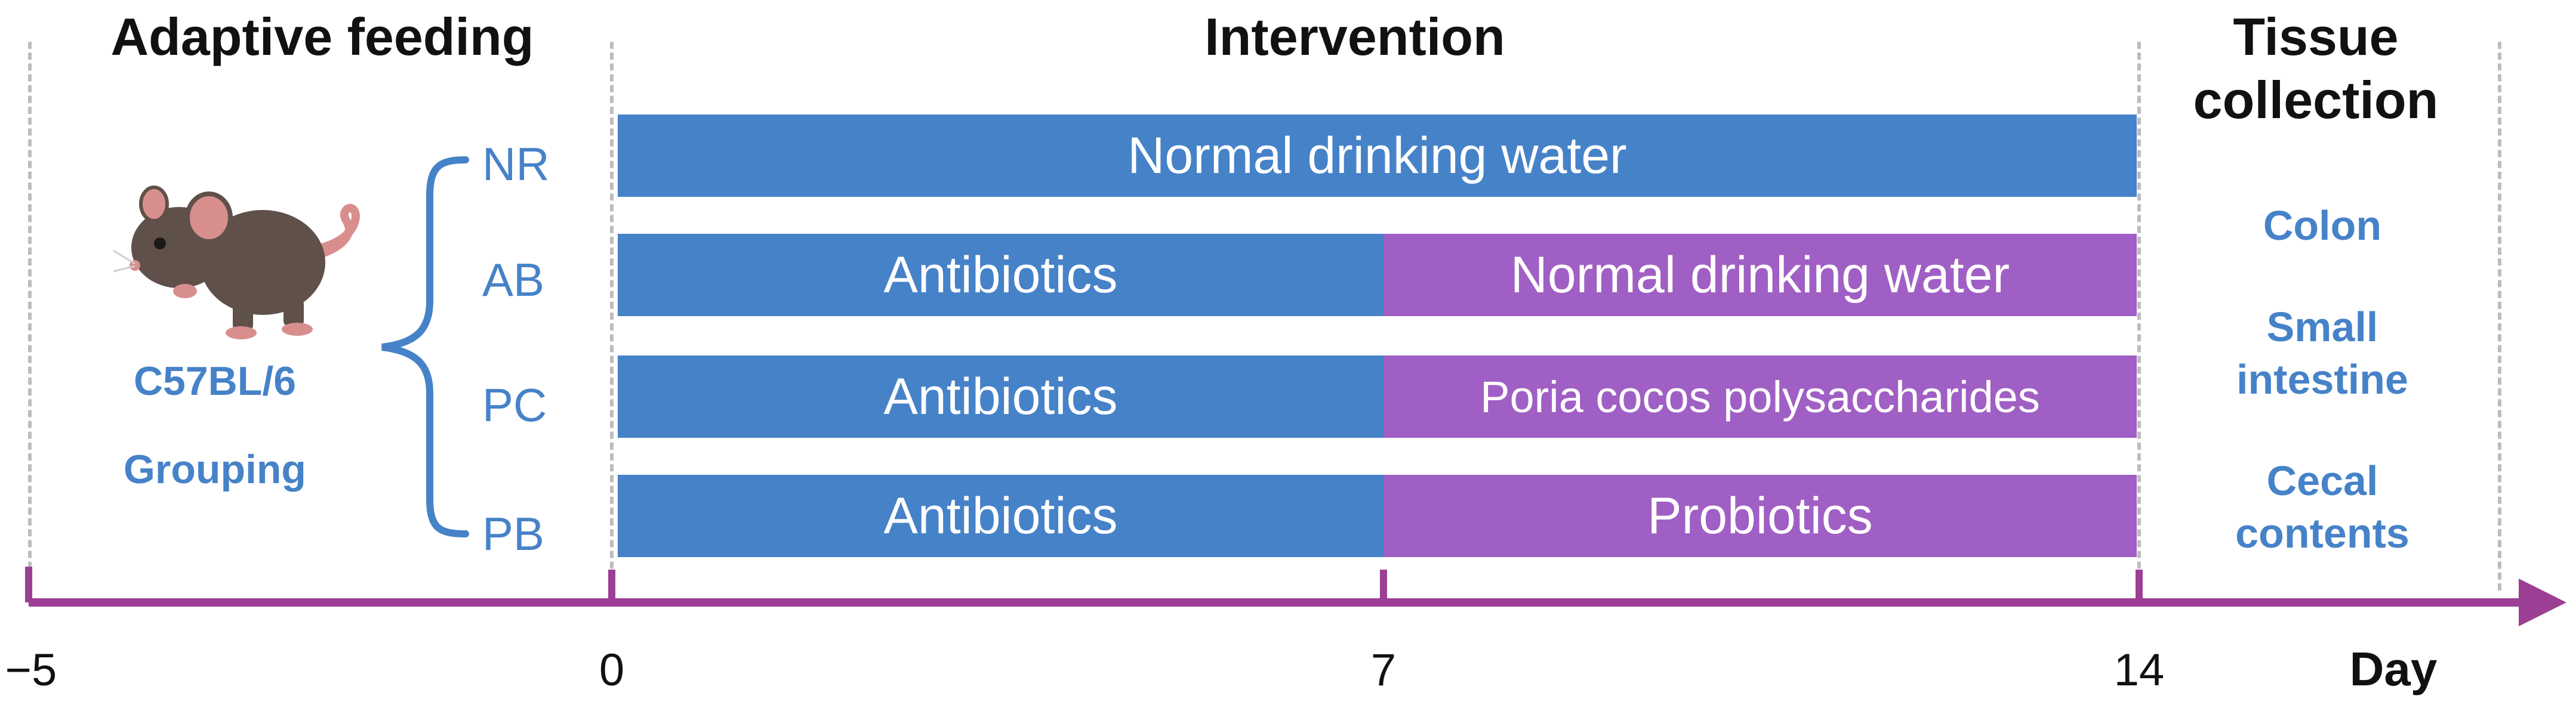  I want to click on tissue-small-intestine: Small intestine, so click(2322, 353).